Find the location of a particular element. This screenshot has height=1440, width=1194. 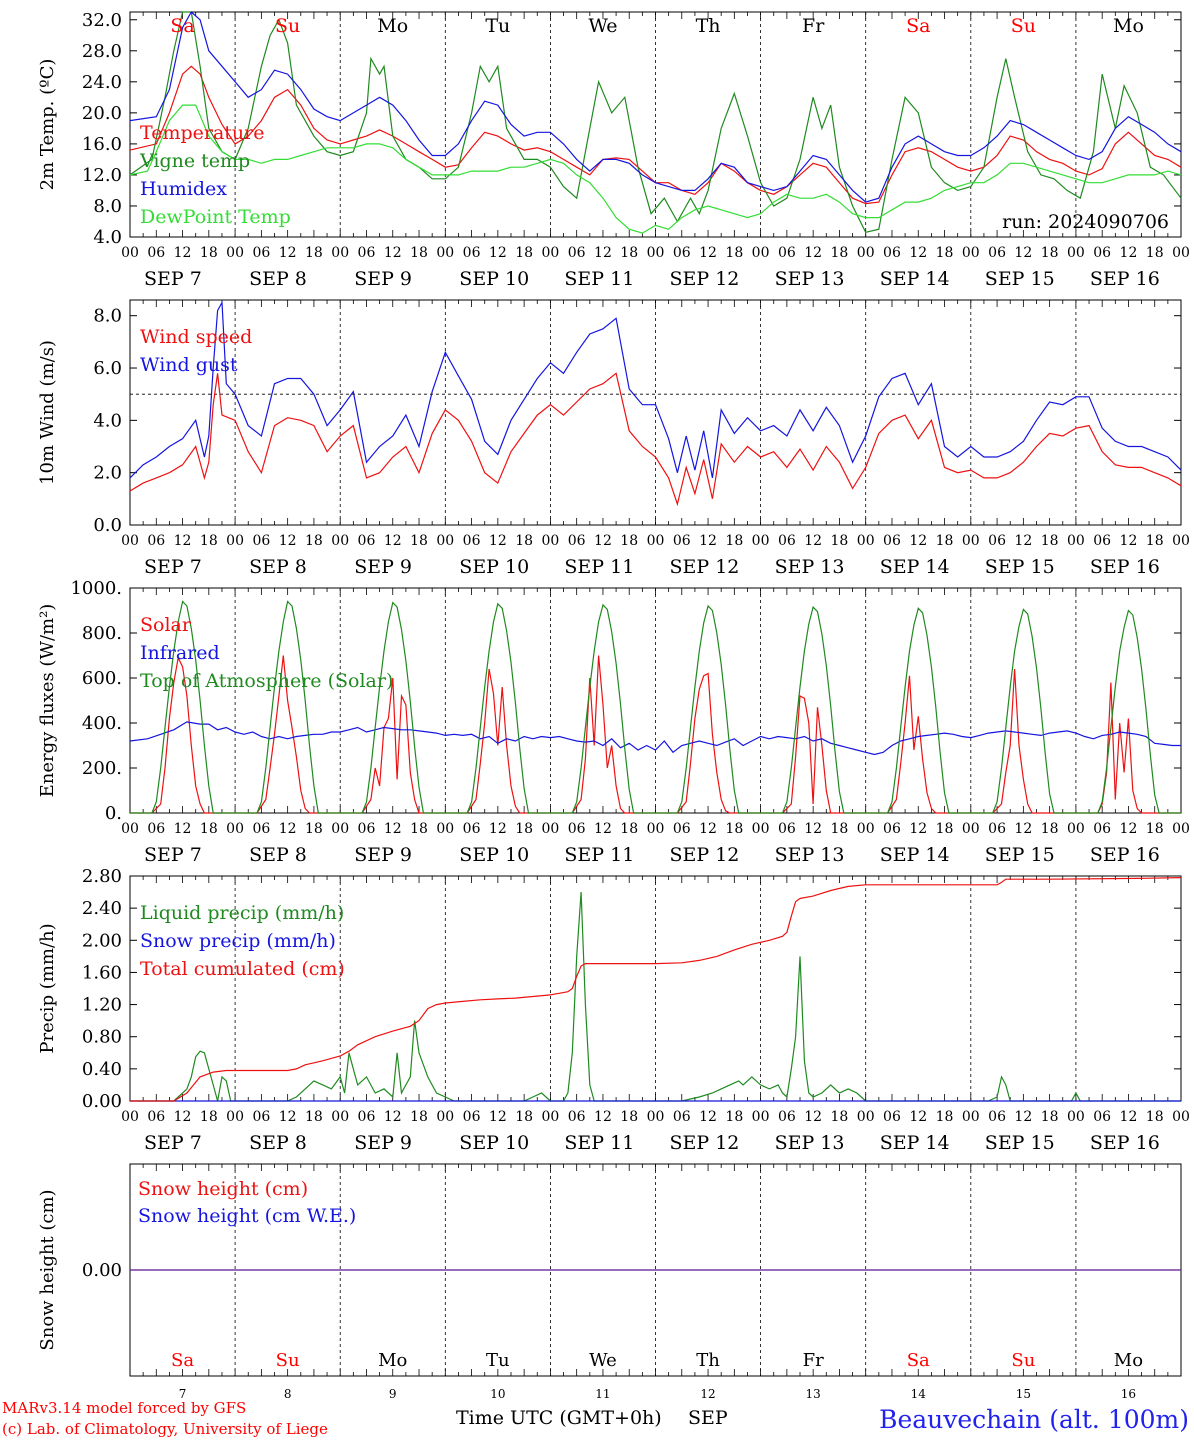

x-axis-month: SEP is located at coordinates (708, 1418).